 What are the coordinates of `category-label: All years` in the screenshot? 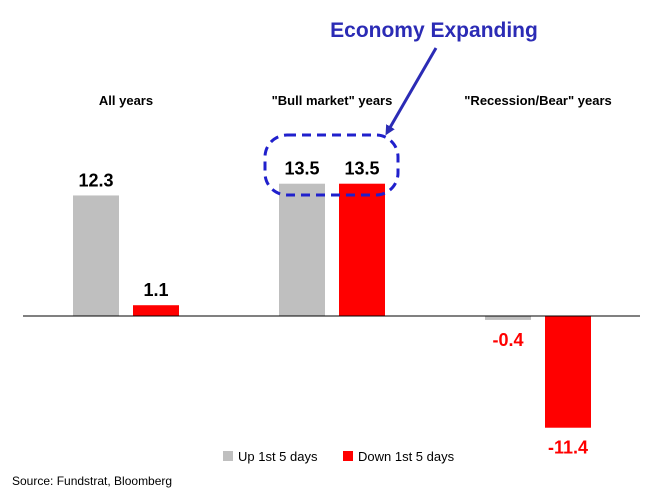 It's located at (126, 100).